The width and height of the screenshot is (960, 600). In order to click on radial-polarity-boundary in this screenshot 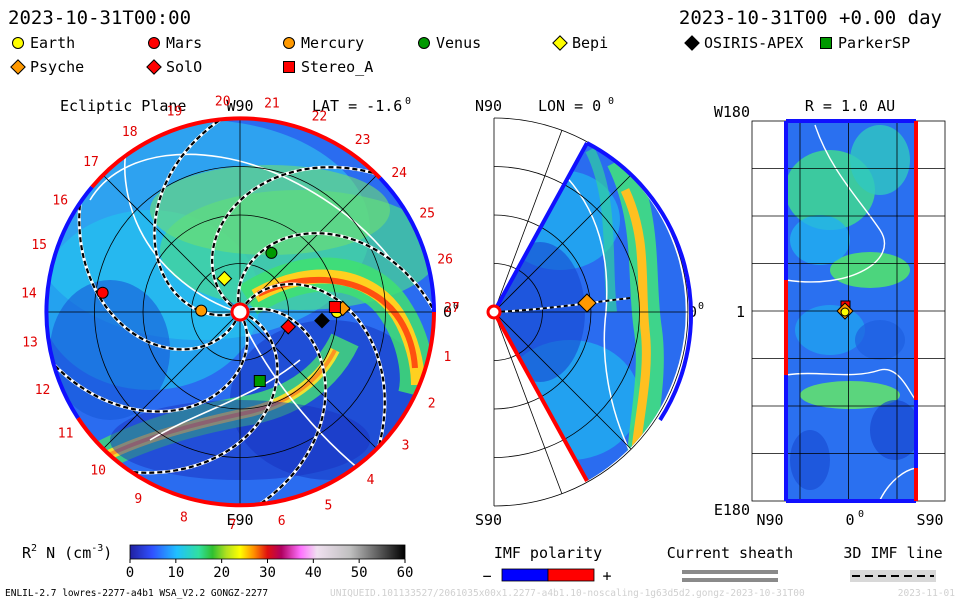, I will do `click(851, 311)`.